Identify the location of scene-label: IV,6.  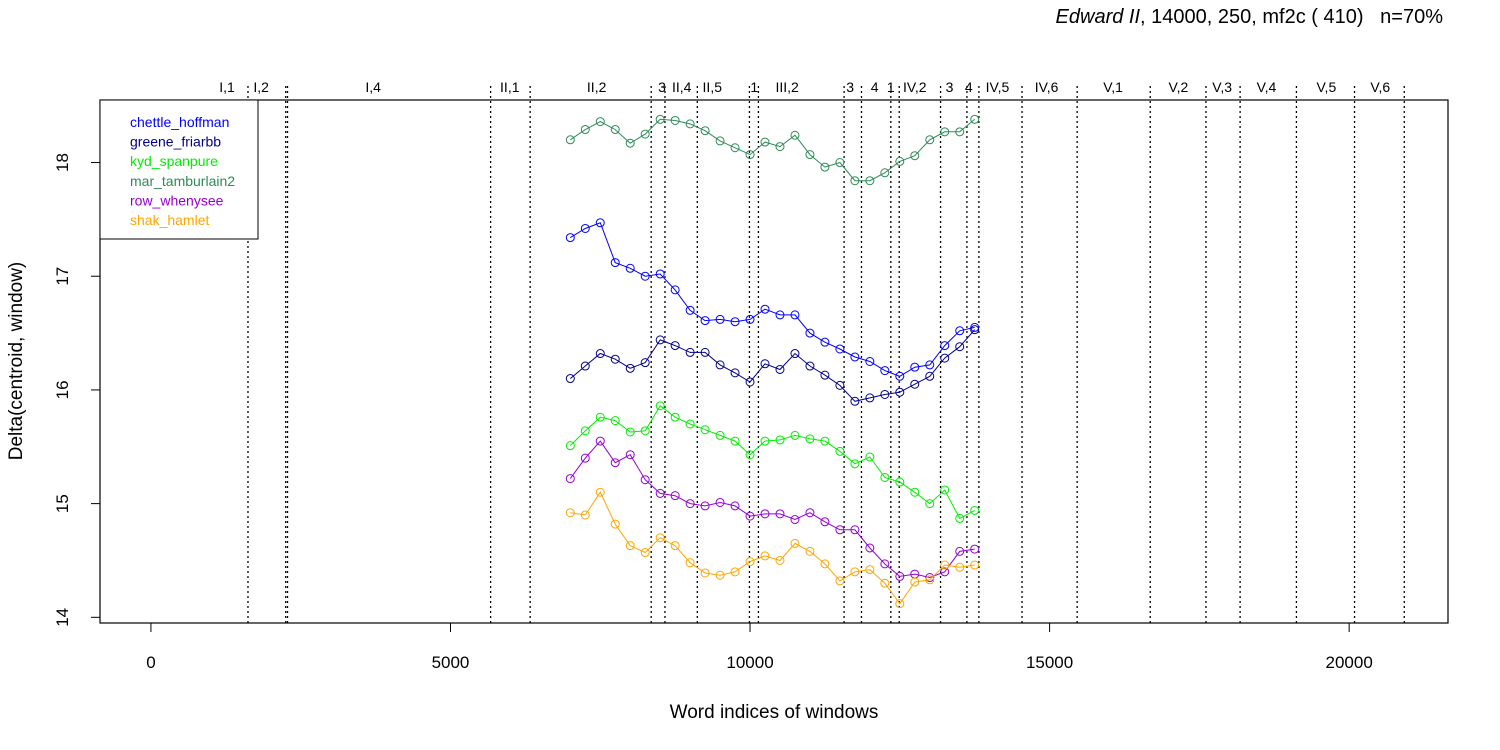
(1047, 87).